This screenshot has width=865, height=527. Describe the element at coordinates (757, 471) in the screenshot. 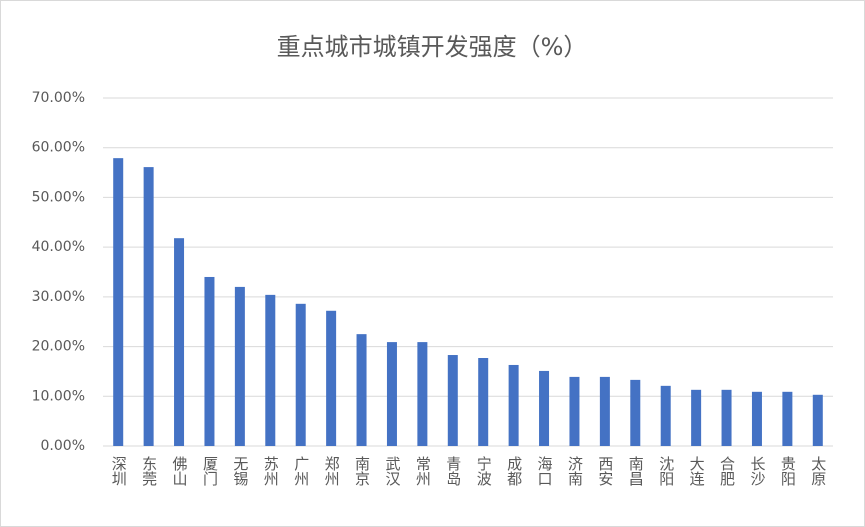

I see `x-tick-label: 长沙` at that location.